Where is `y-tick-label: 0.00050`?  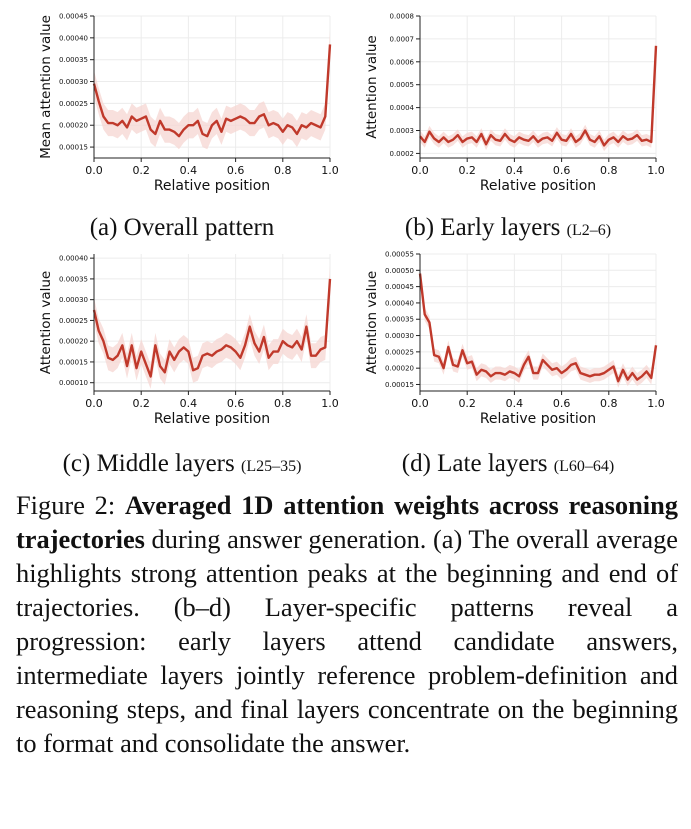 y-tick-label: 0.00050 is located at coordinates (399, 271).